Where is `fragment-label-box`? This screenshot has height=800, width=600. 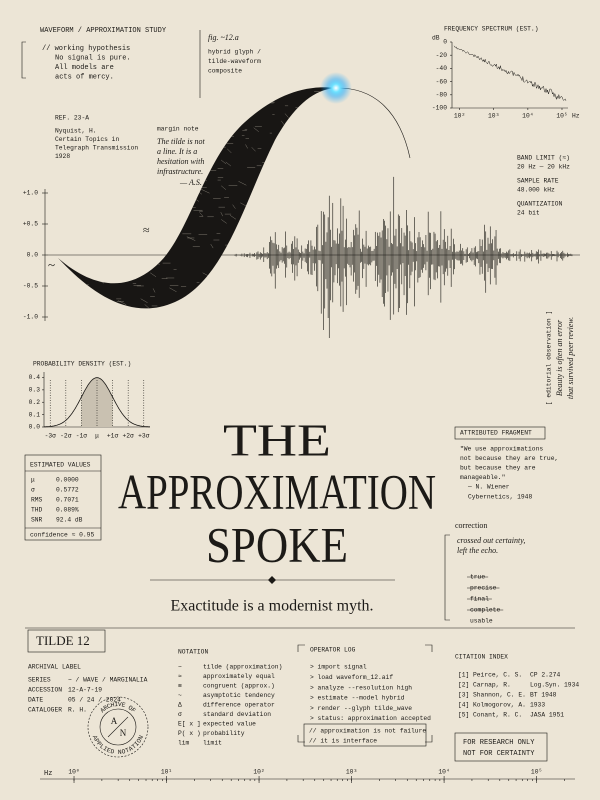 fragment-label-box is located at coordinates (500, 433).